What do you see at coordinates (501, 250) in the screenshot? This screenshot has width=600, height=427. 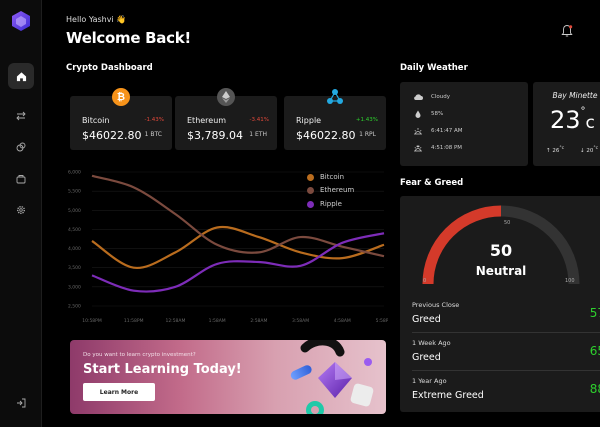 I see `fear-greed-value: 50` at bounding box center [501, 250].